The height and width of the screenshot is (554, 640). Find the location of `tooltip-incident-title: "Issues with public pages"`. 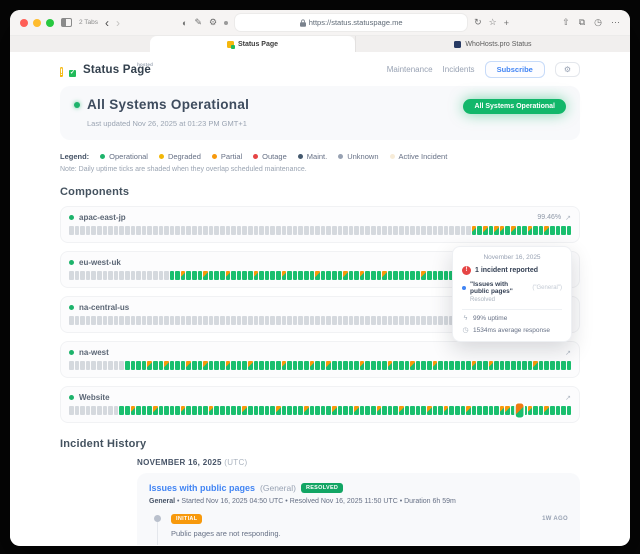

tooltip-incident-title: "Issues with public pages" is located at coordinates (491, 288).